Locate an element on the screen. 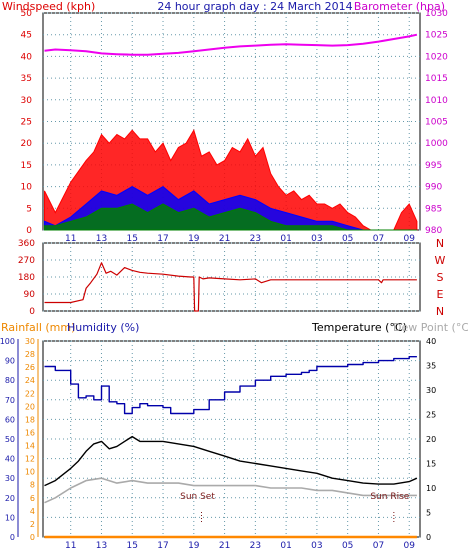 The width and height of the screenshot is (468, 555). rainfall-y-tick-label: 28 is located at coordinates (30, 354).